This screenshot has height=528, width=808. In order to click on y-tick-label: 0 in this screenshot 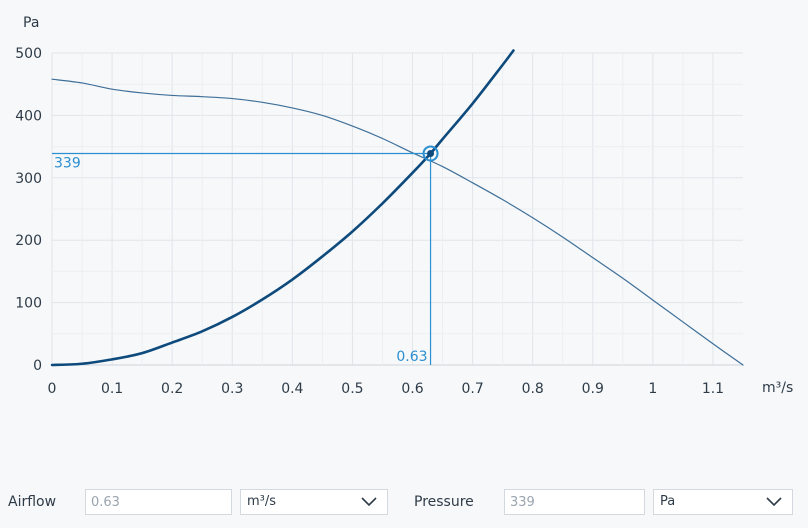, I will do `click(37, 366)`.